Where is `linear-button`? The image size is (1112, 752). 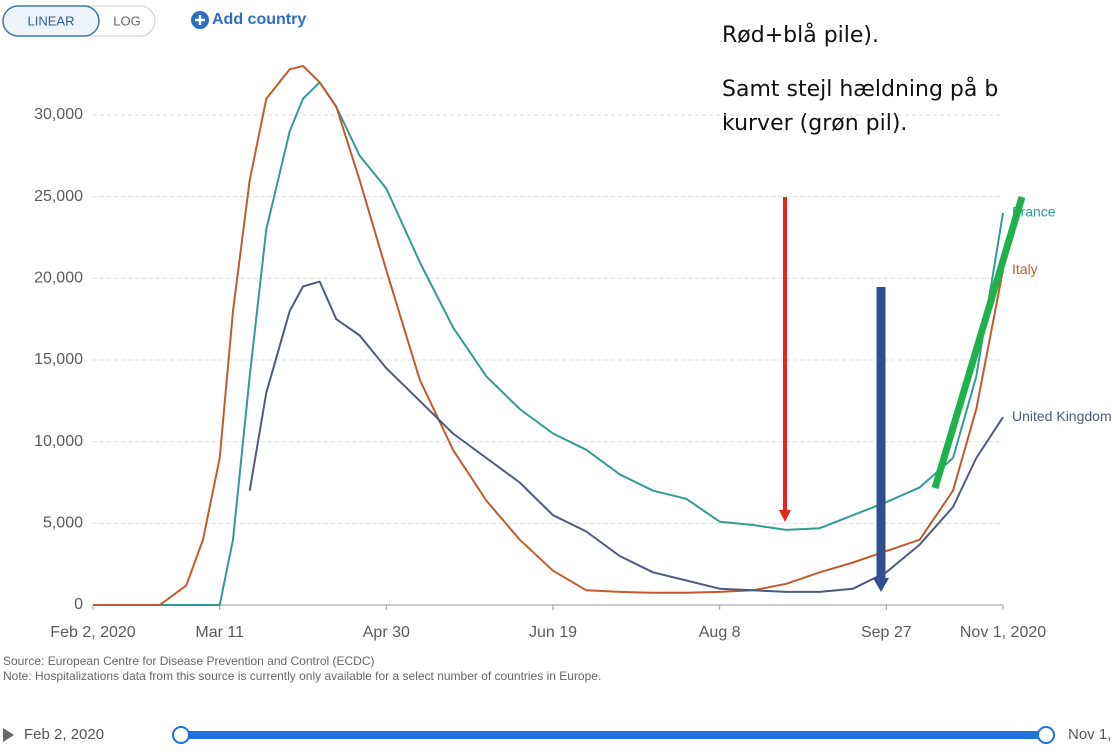 linear-button is located at coordinates (51, 21).